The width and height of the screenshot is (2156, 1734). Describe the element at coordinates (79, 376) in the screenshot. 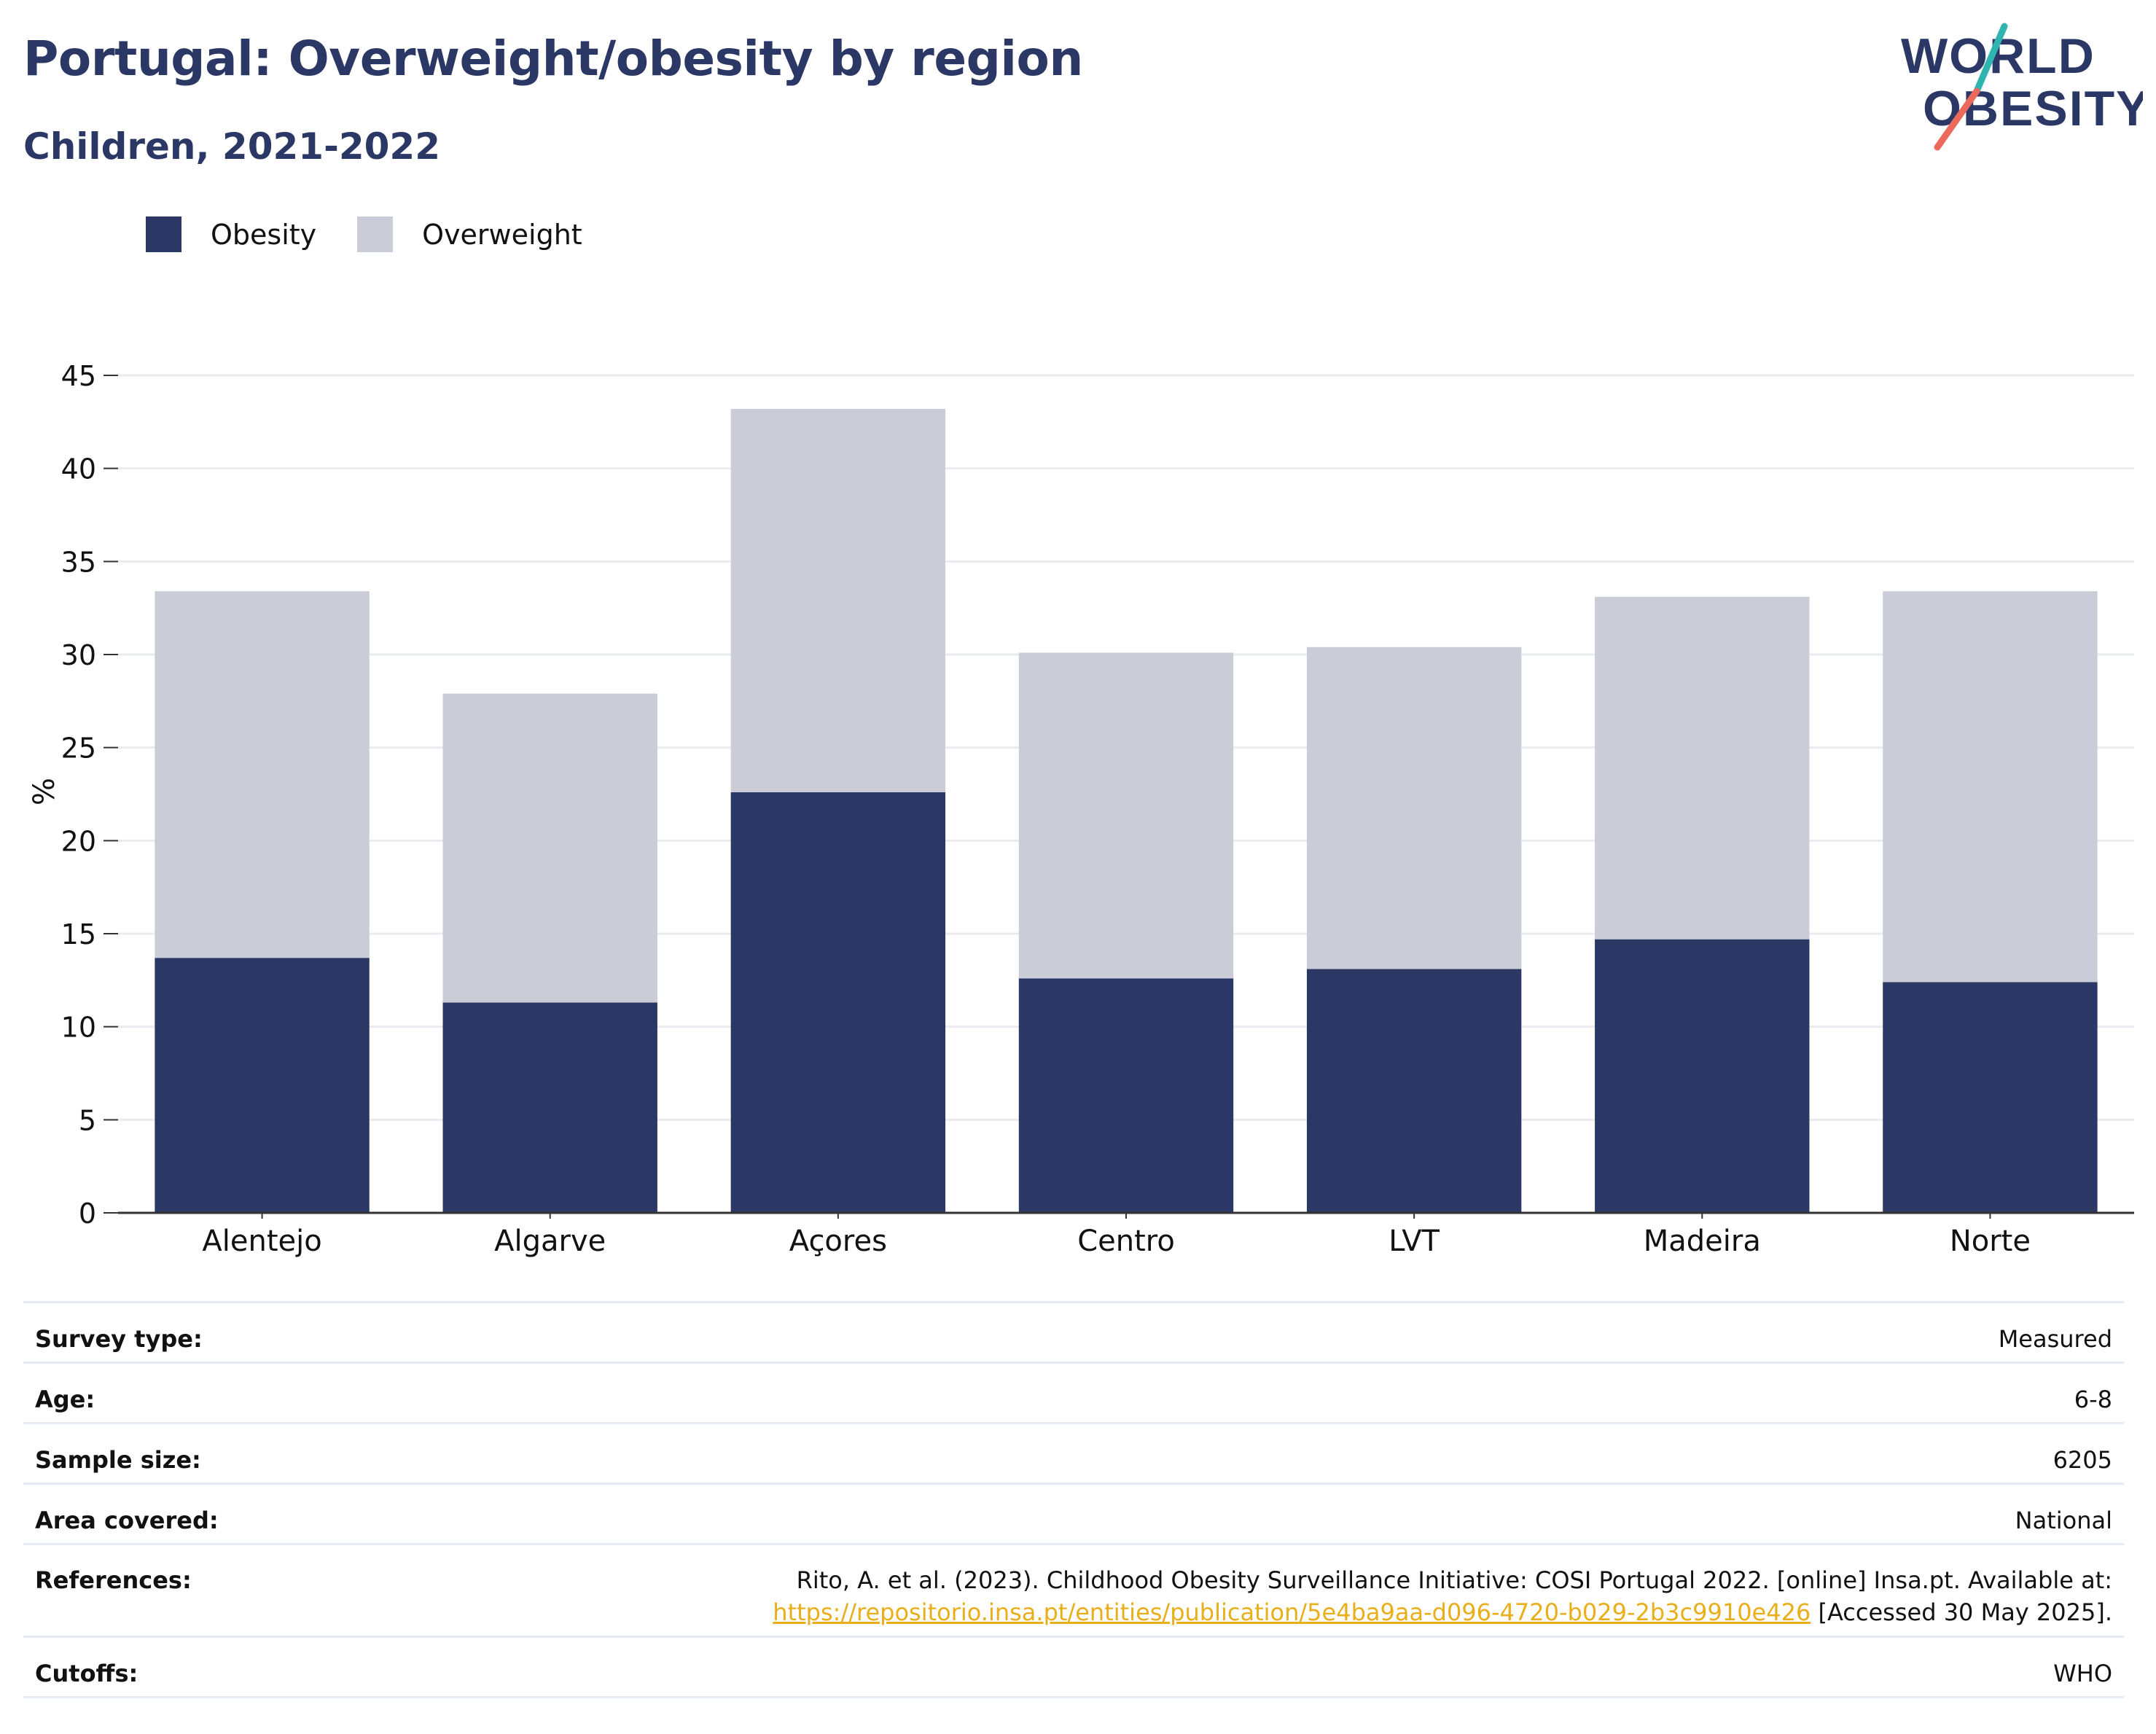

I see `y-tick-label: 45` at that location.